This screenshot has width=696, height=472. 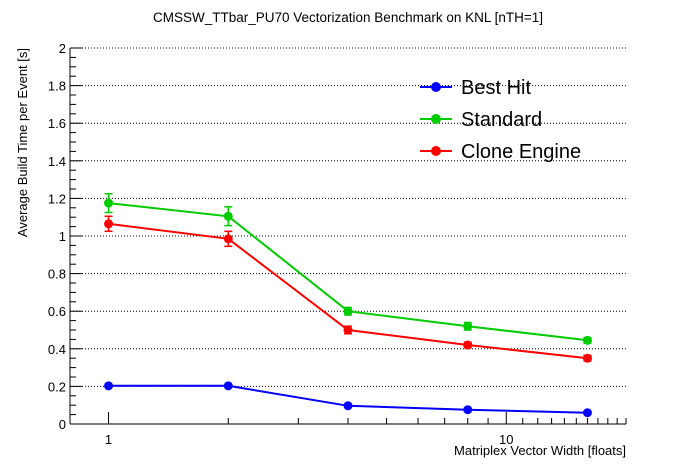 I want to click on y-tick-label: 0.2, so click(x=57, y=386).